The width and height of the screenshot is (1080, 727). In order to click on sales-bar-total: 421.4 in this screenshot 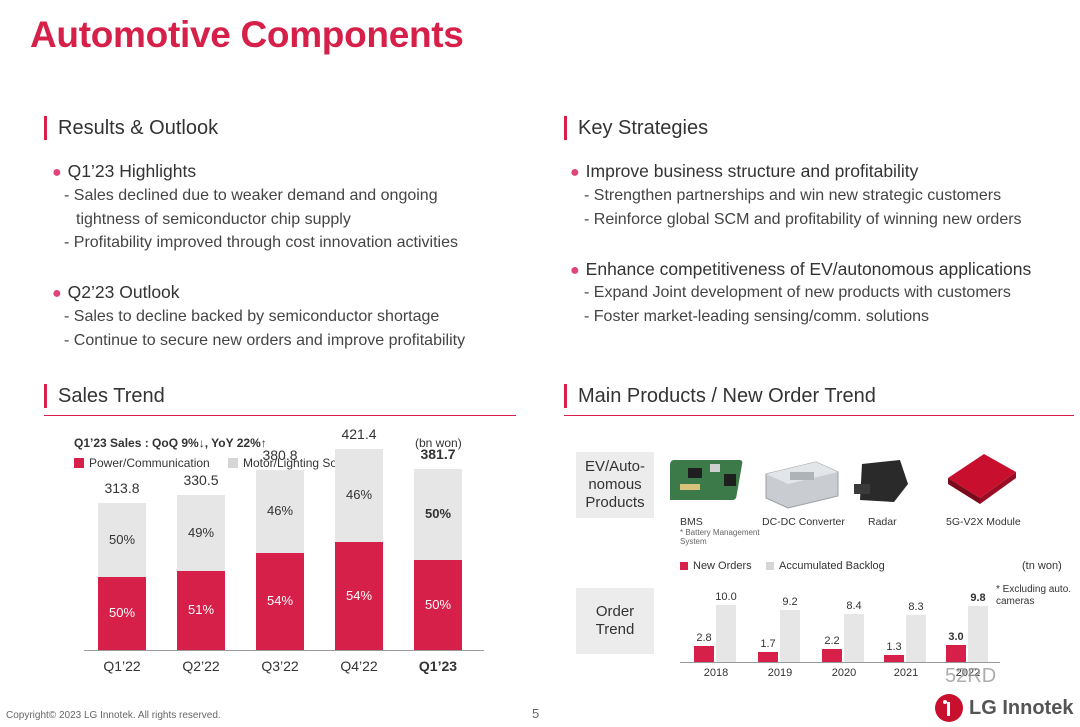, I will do `click(359, 434)`.